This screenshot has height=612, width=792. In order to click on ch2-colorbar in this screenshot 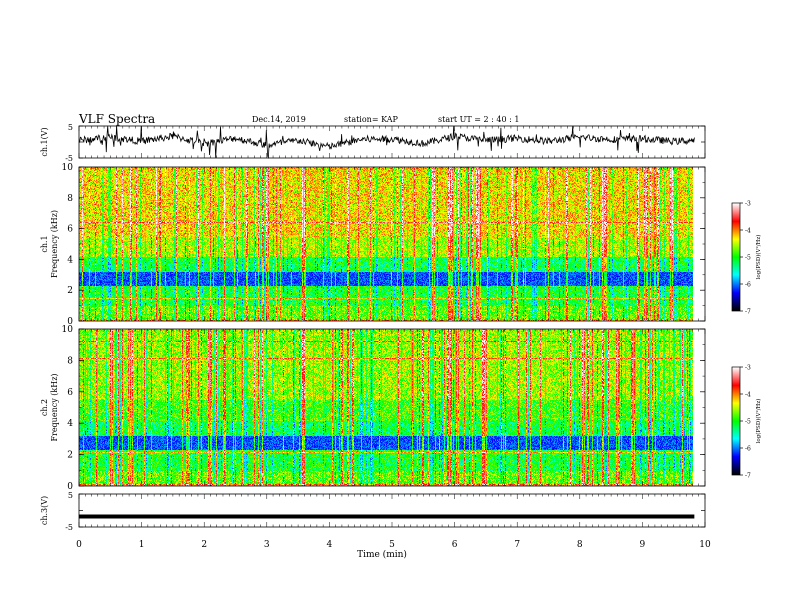, I will do `click(736, 421)`.